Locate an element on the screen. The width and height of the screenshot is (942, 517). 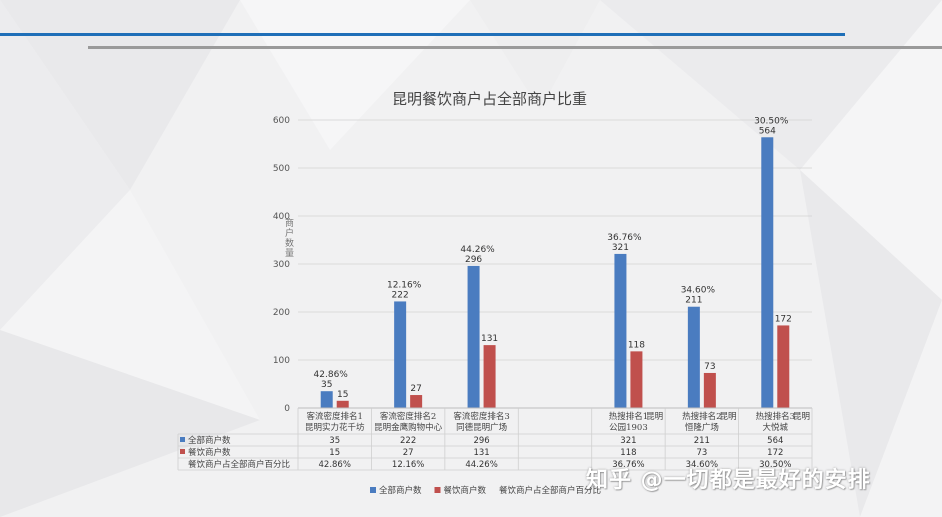
table-cell: 27 is located at coordinates (408, 453).